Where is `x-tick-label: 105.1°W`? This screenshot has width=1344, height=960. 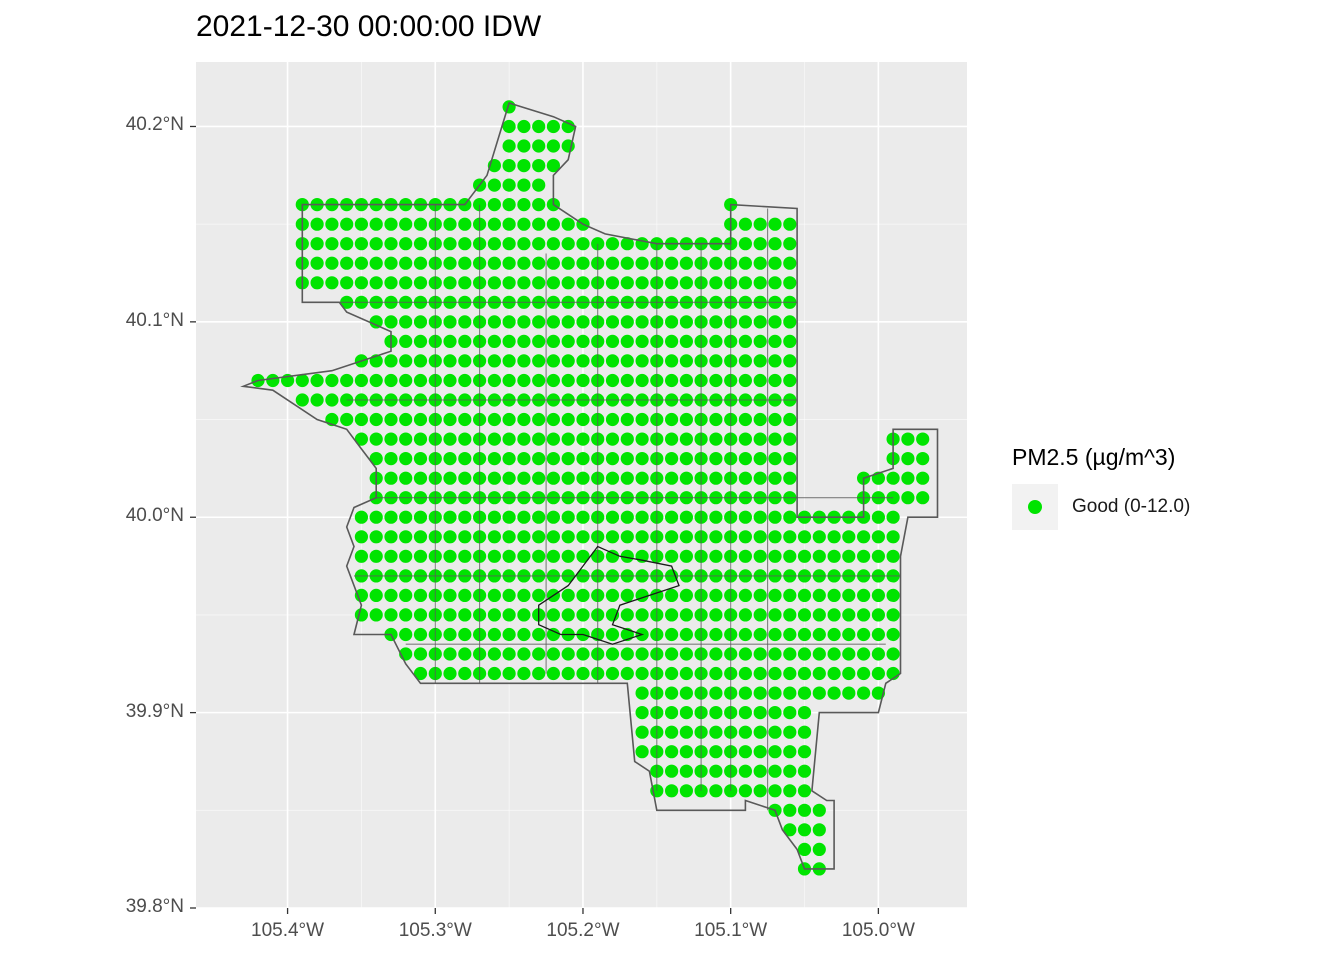
x-tick-label: 105.1°W is located at coordinates (731, 930).